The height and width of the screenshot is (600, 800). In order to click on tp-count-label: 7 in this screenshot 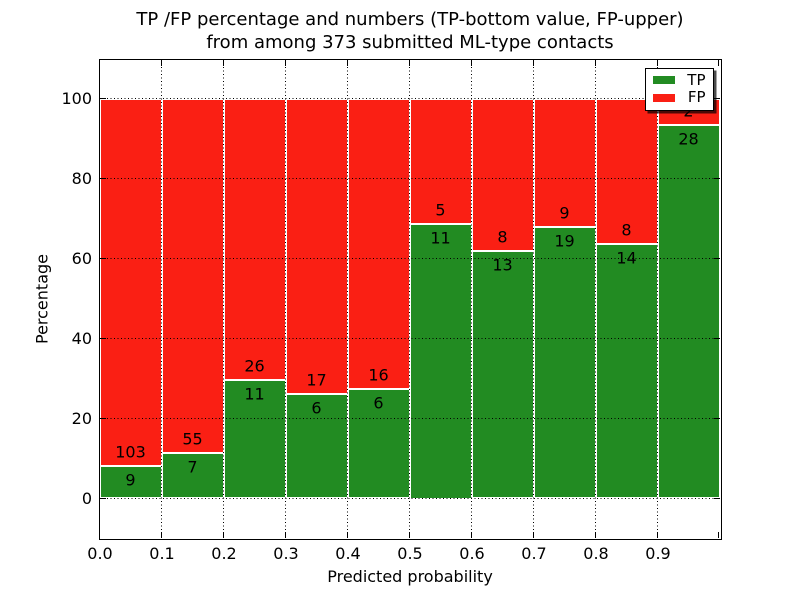, I will do `click(192, 467)`.